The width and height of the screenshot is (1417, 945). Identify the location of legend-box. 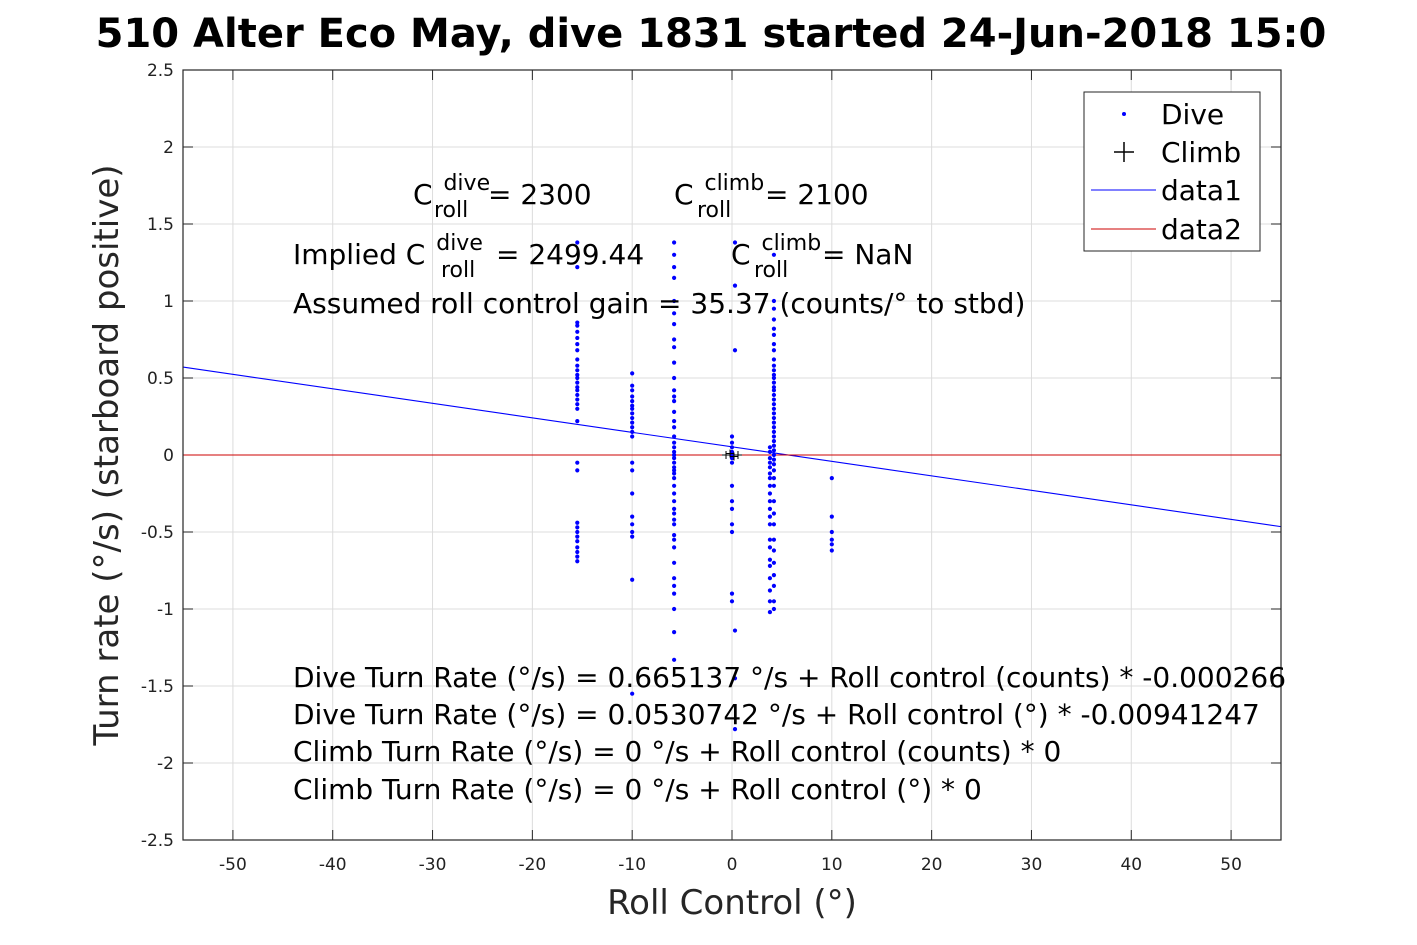
(1172, 171).